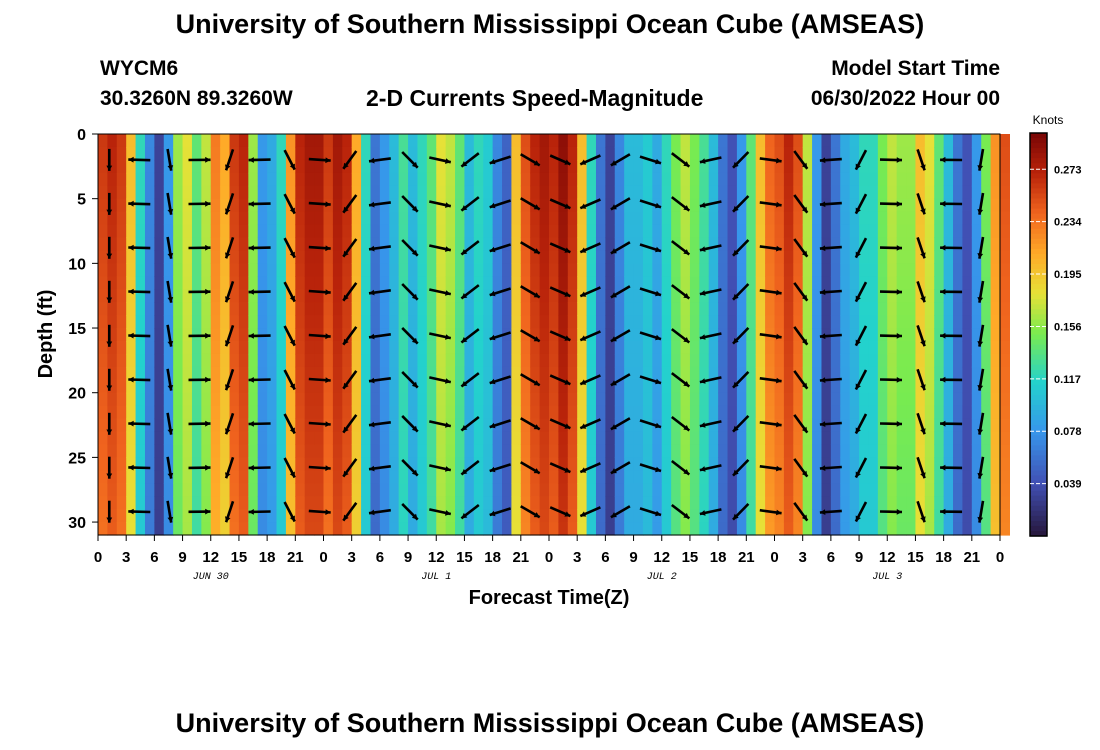  Describe the element at coordinates (211, 577) in the screenshot. I see `day-label: JUN 30` at that location.